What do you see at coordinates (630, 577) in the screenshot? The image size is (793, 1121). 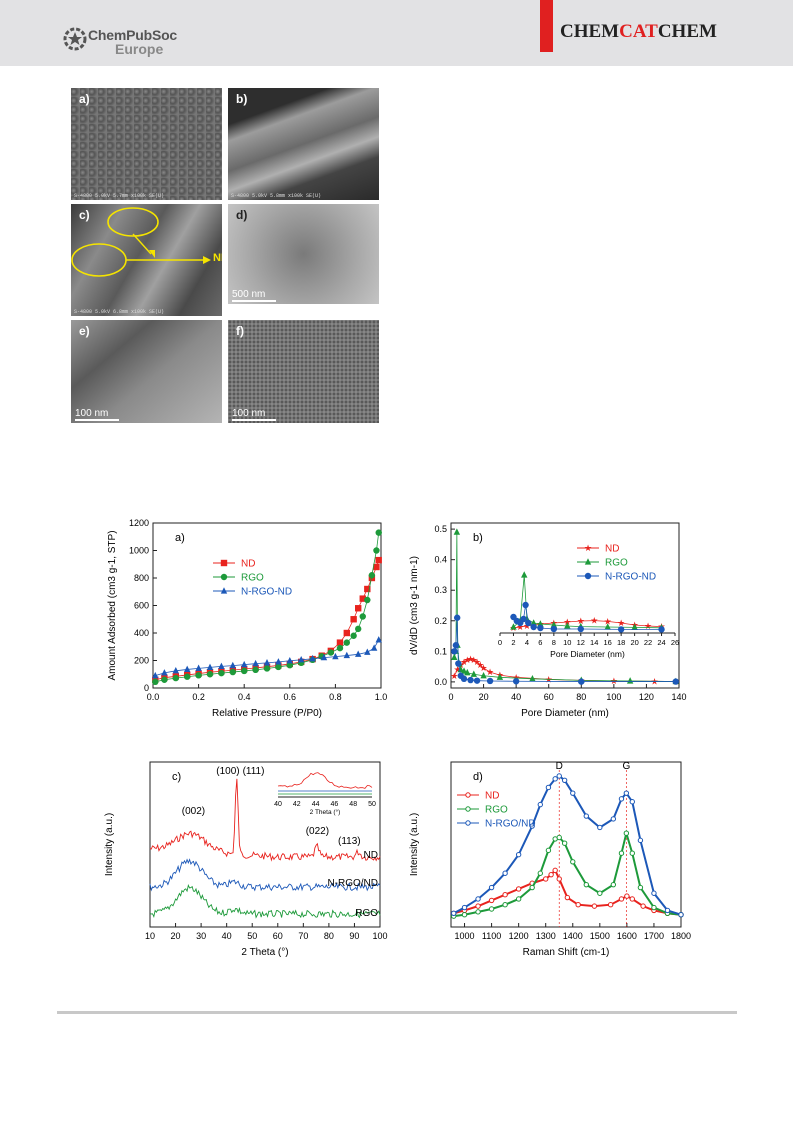 I see `legend-label: N-RGO-ND` at bounding box center [630, 577].